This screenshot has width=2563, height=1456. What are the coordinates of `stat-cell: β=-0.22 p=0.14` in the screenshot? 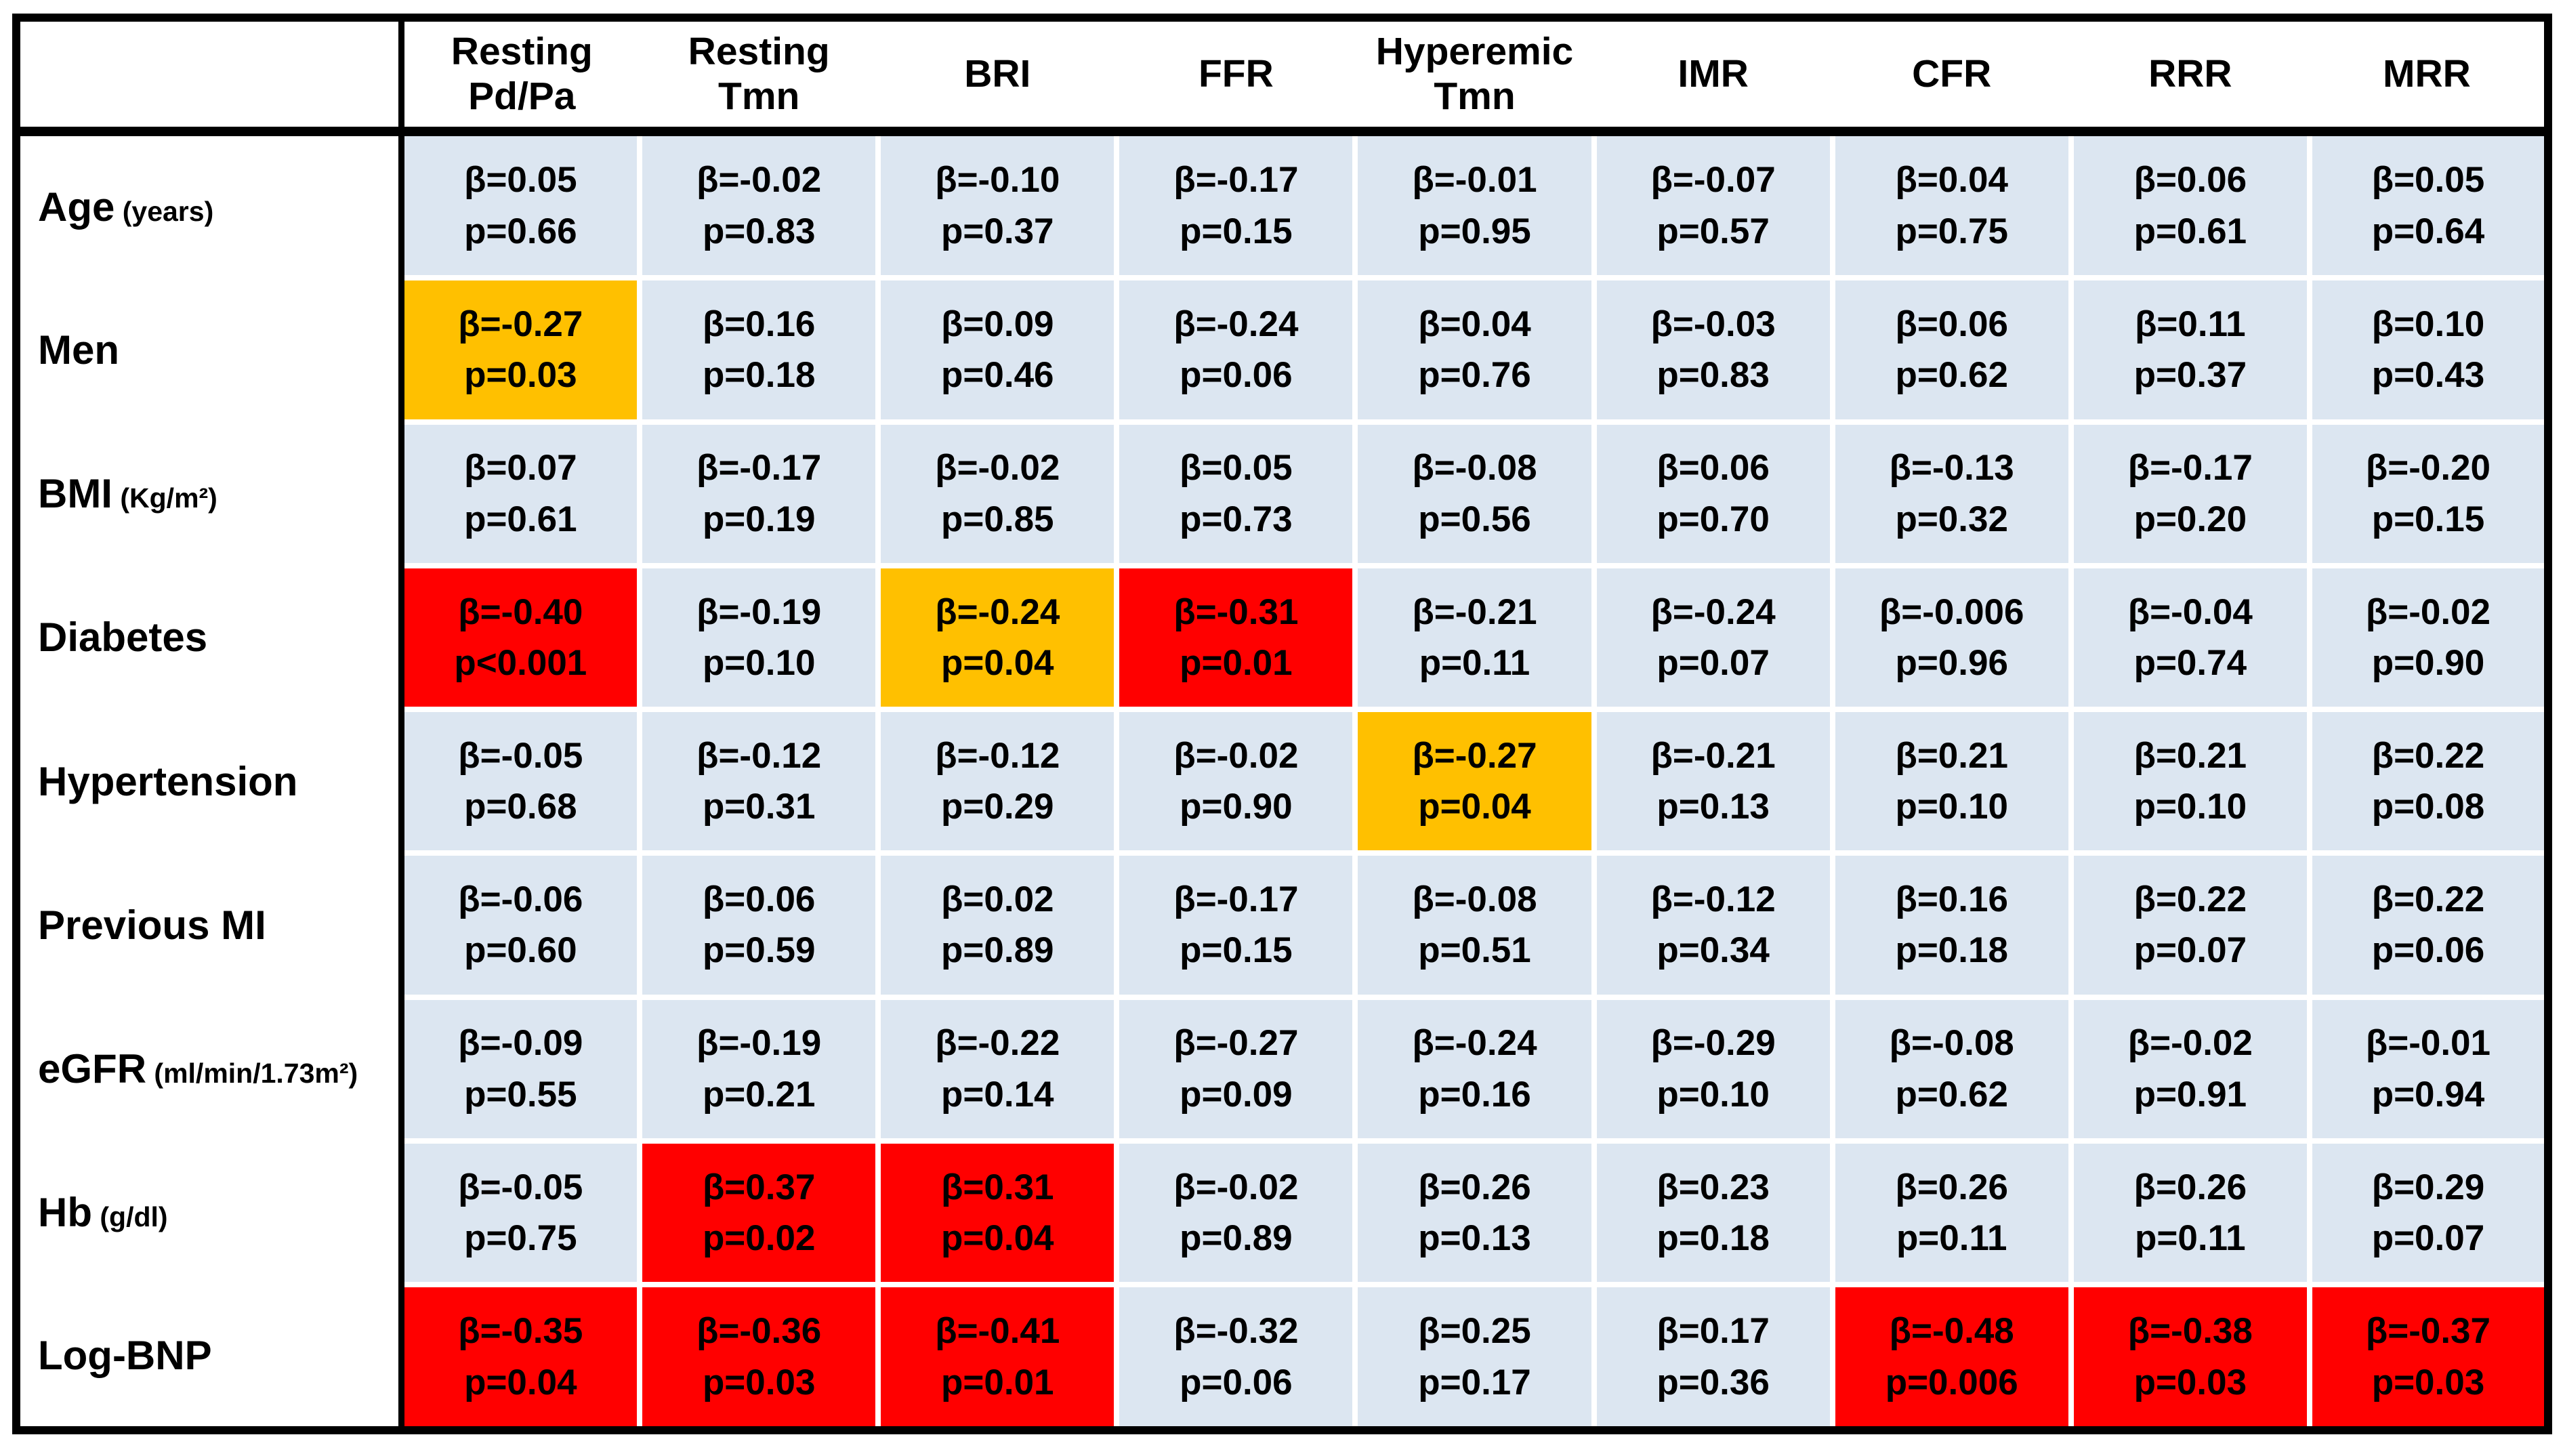 It's located at (997, 1069).